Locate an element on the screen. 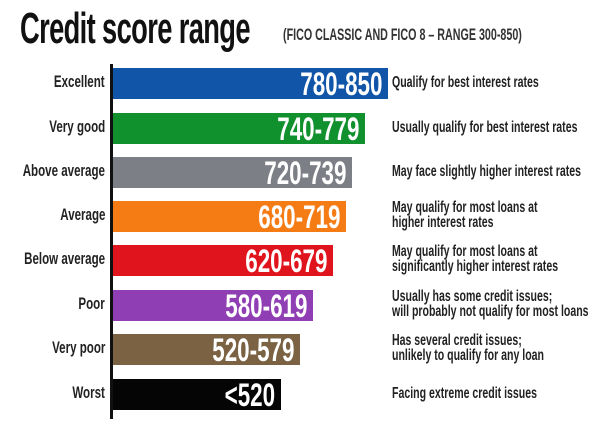  chart-title: Credit score range is located at coordinates (135, 28).